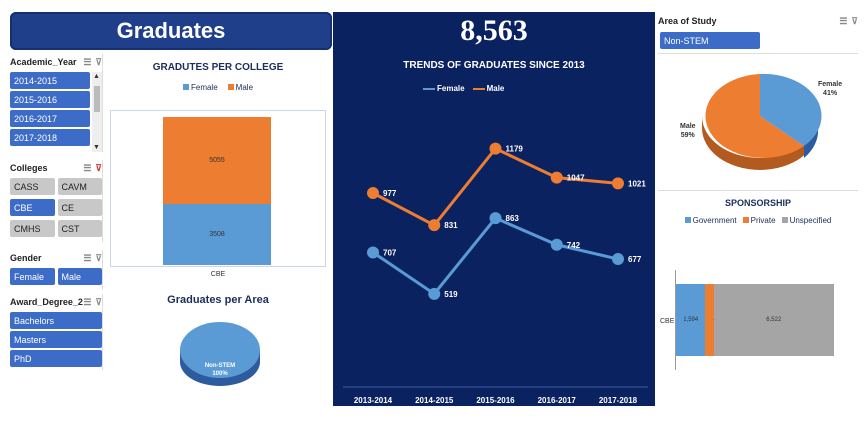  Describe the element at coordinates (710, 220) in the screenshot. I see `legend-government: Government` at that location.